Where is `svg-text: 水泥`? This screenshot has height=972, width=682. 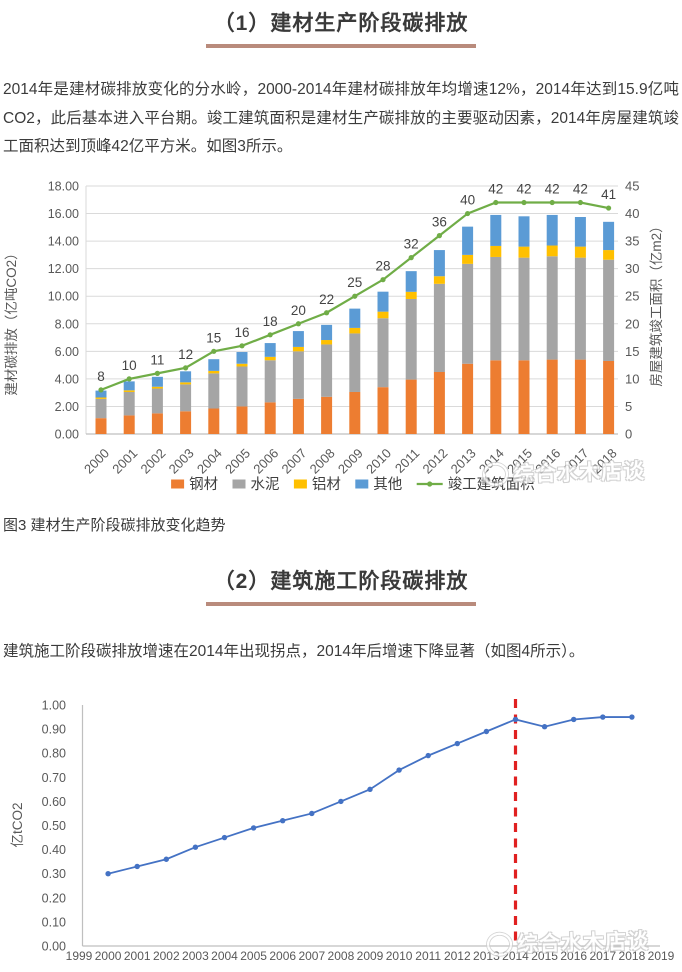
svg-text: 水泥 is located at coordinates (265, 484).